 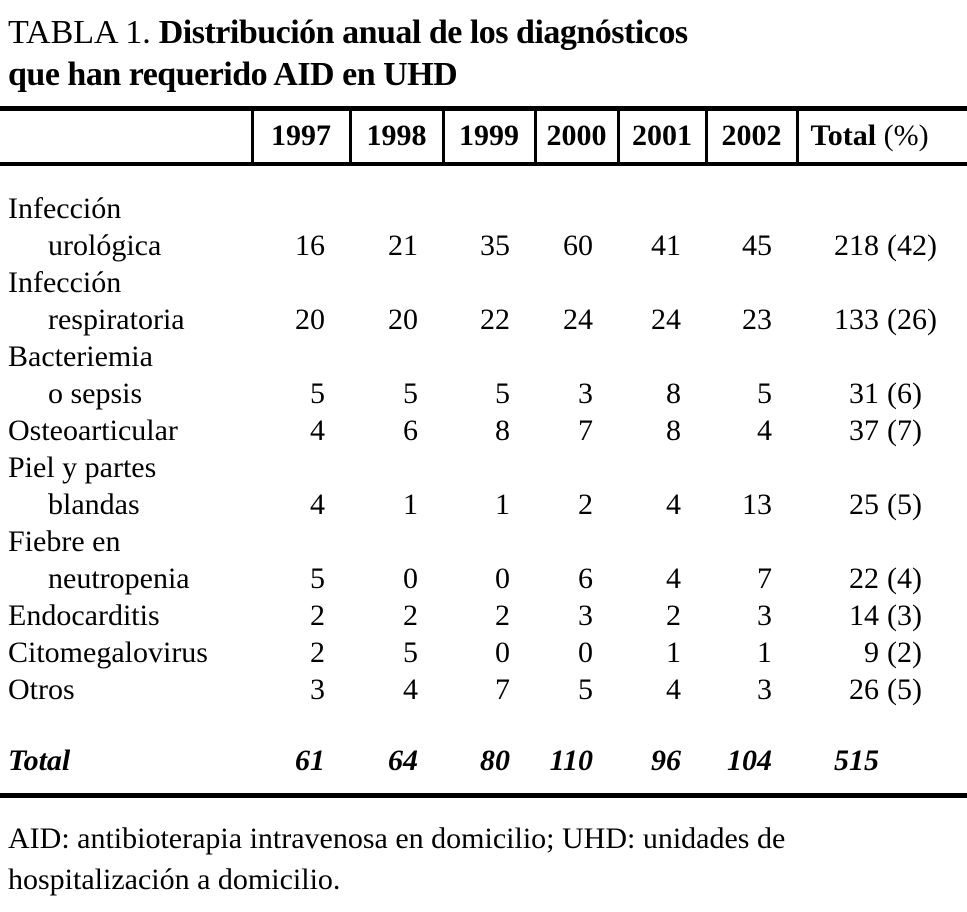 I want to click on row-label-line: respiratoria, so click(x=116, y=319).